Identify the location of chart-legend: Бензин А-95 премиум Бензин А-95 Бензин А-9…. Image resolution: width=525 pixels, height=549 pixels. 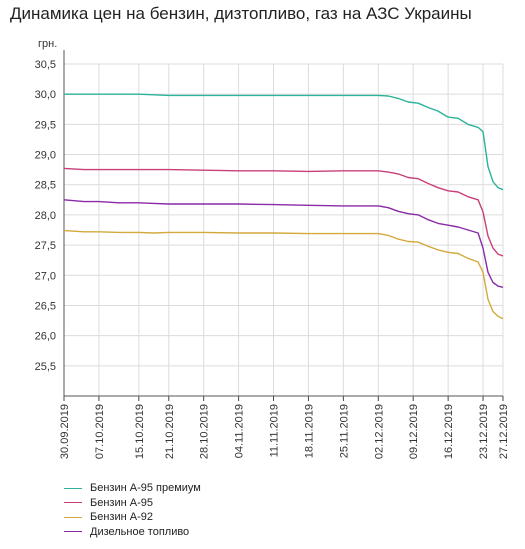
(132, 510).